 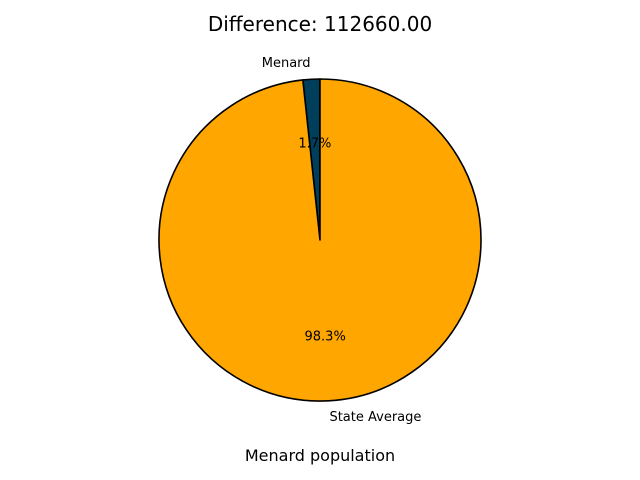 What do you see at coordinates (314, 144) in the screenshot?
I see `slice-percent-label: 1.7%` at bounding box center [314, 144].